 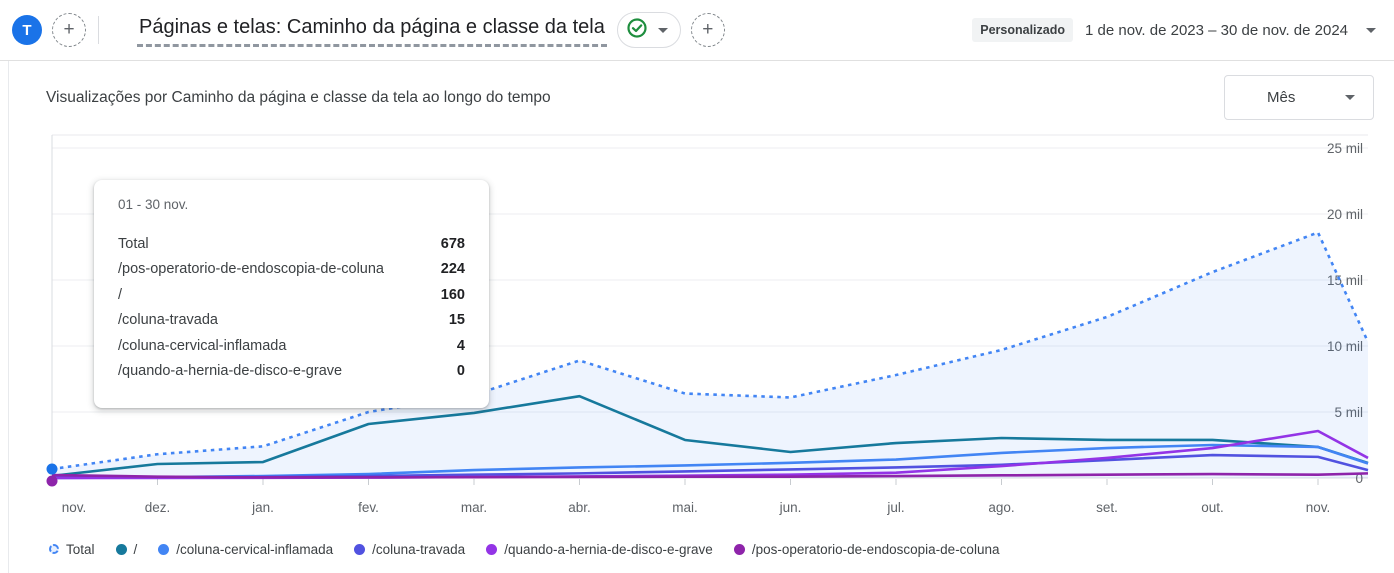 I want to click on svg-text: 5 mil, so click(x=1348, y=412).